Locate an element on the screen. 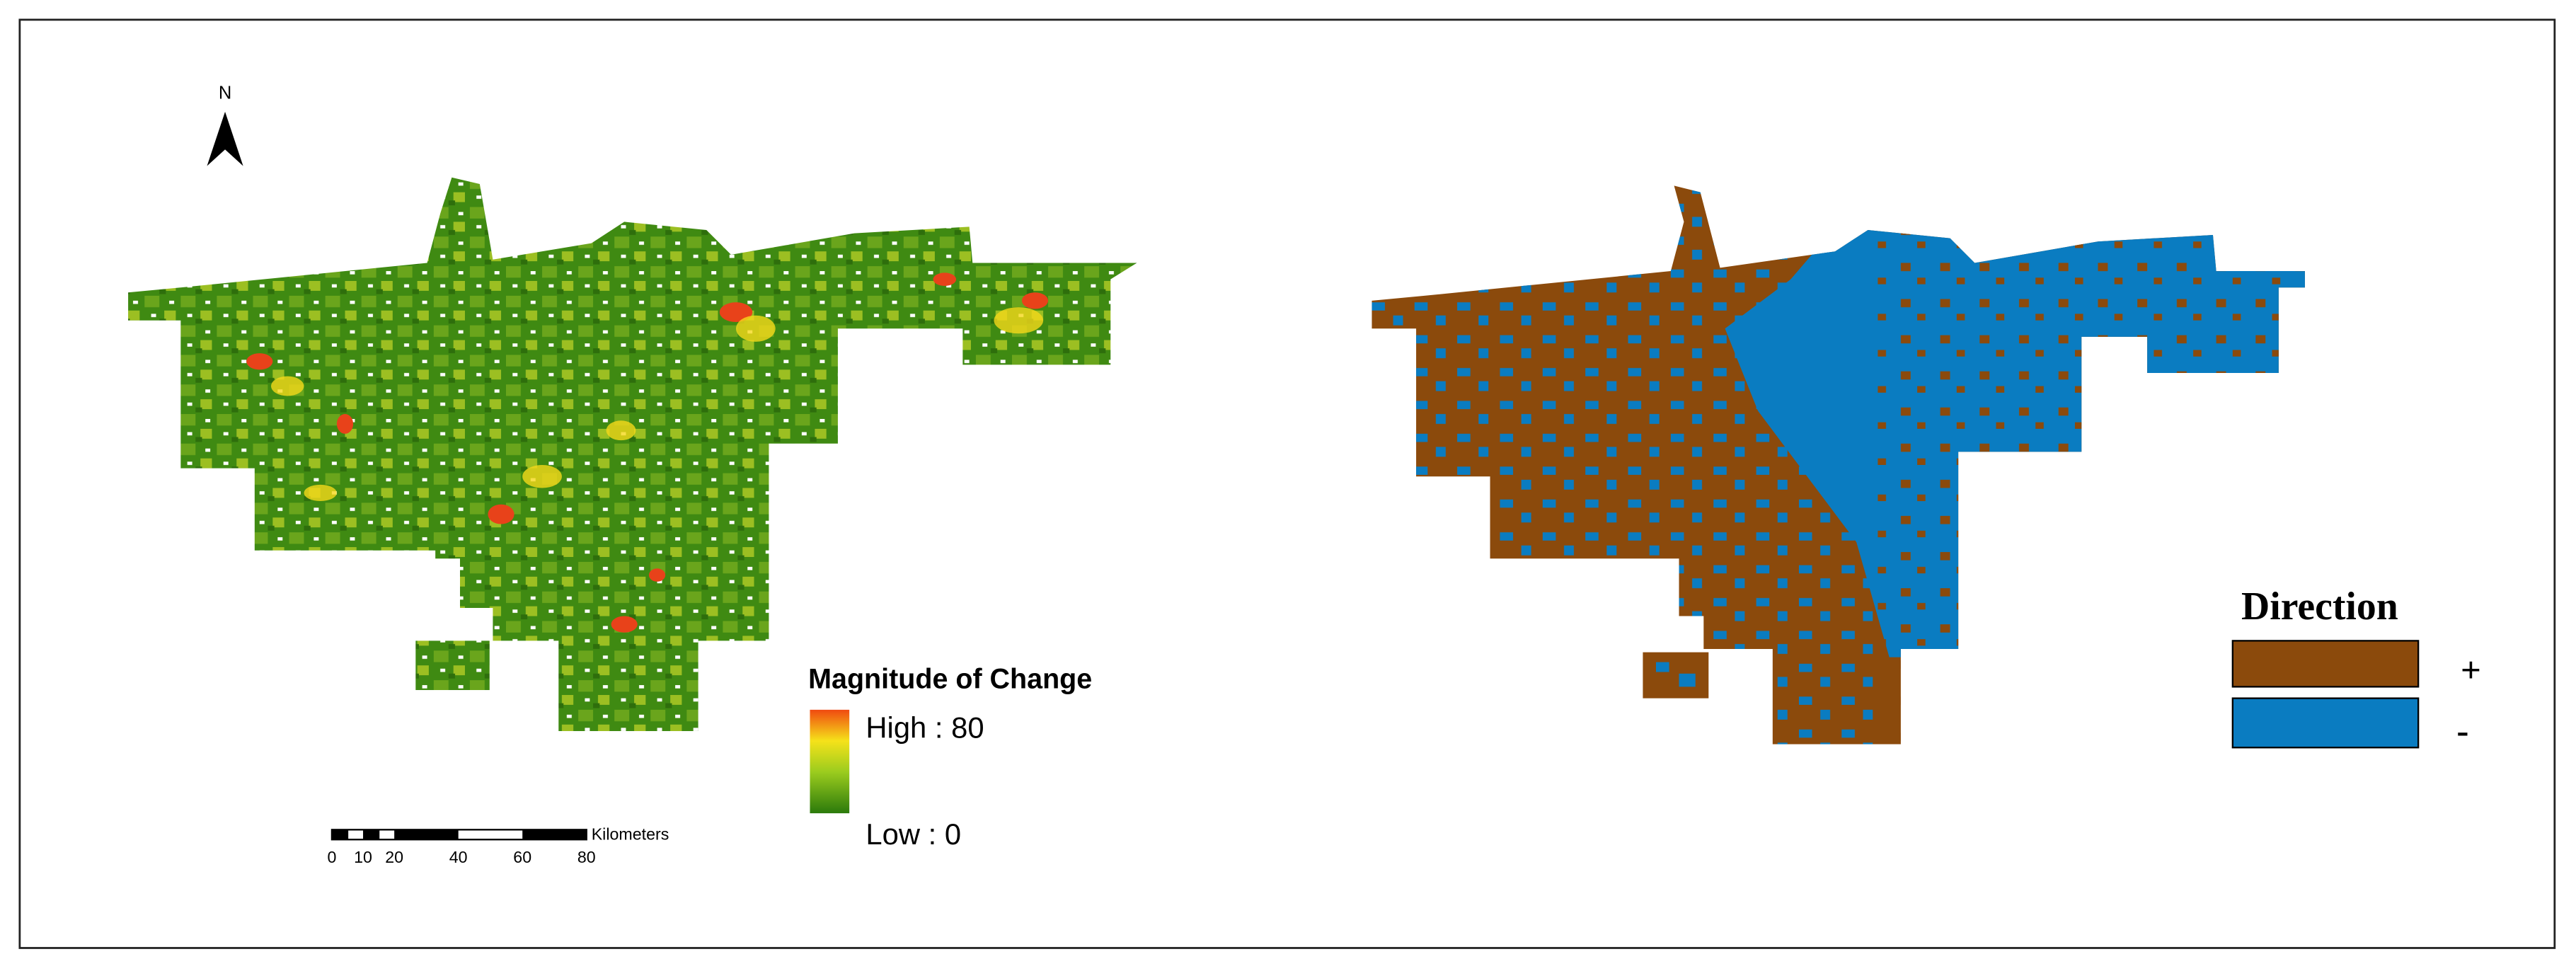  direction-legend: Direction + - is located at coordinates (2356, 668).